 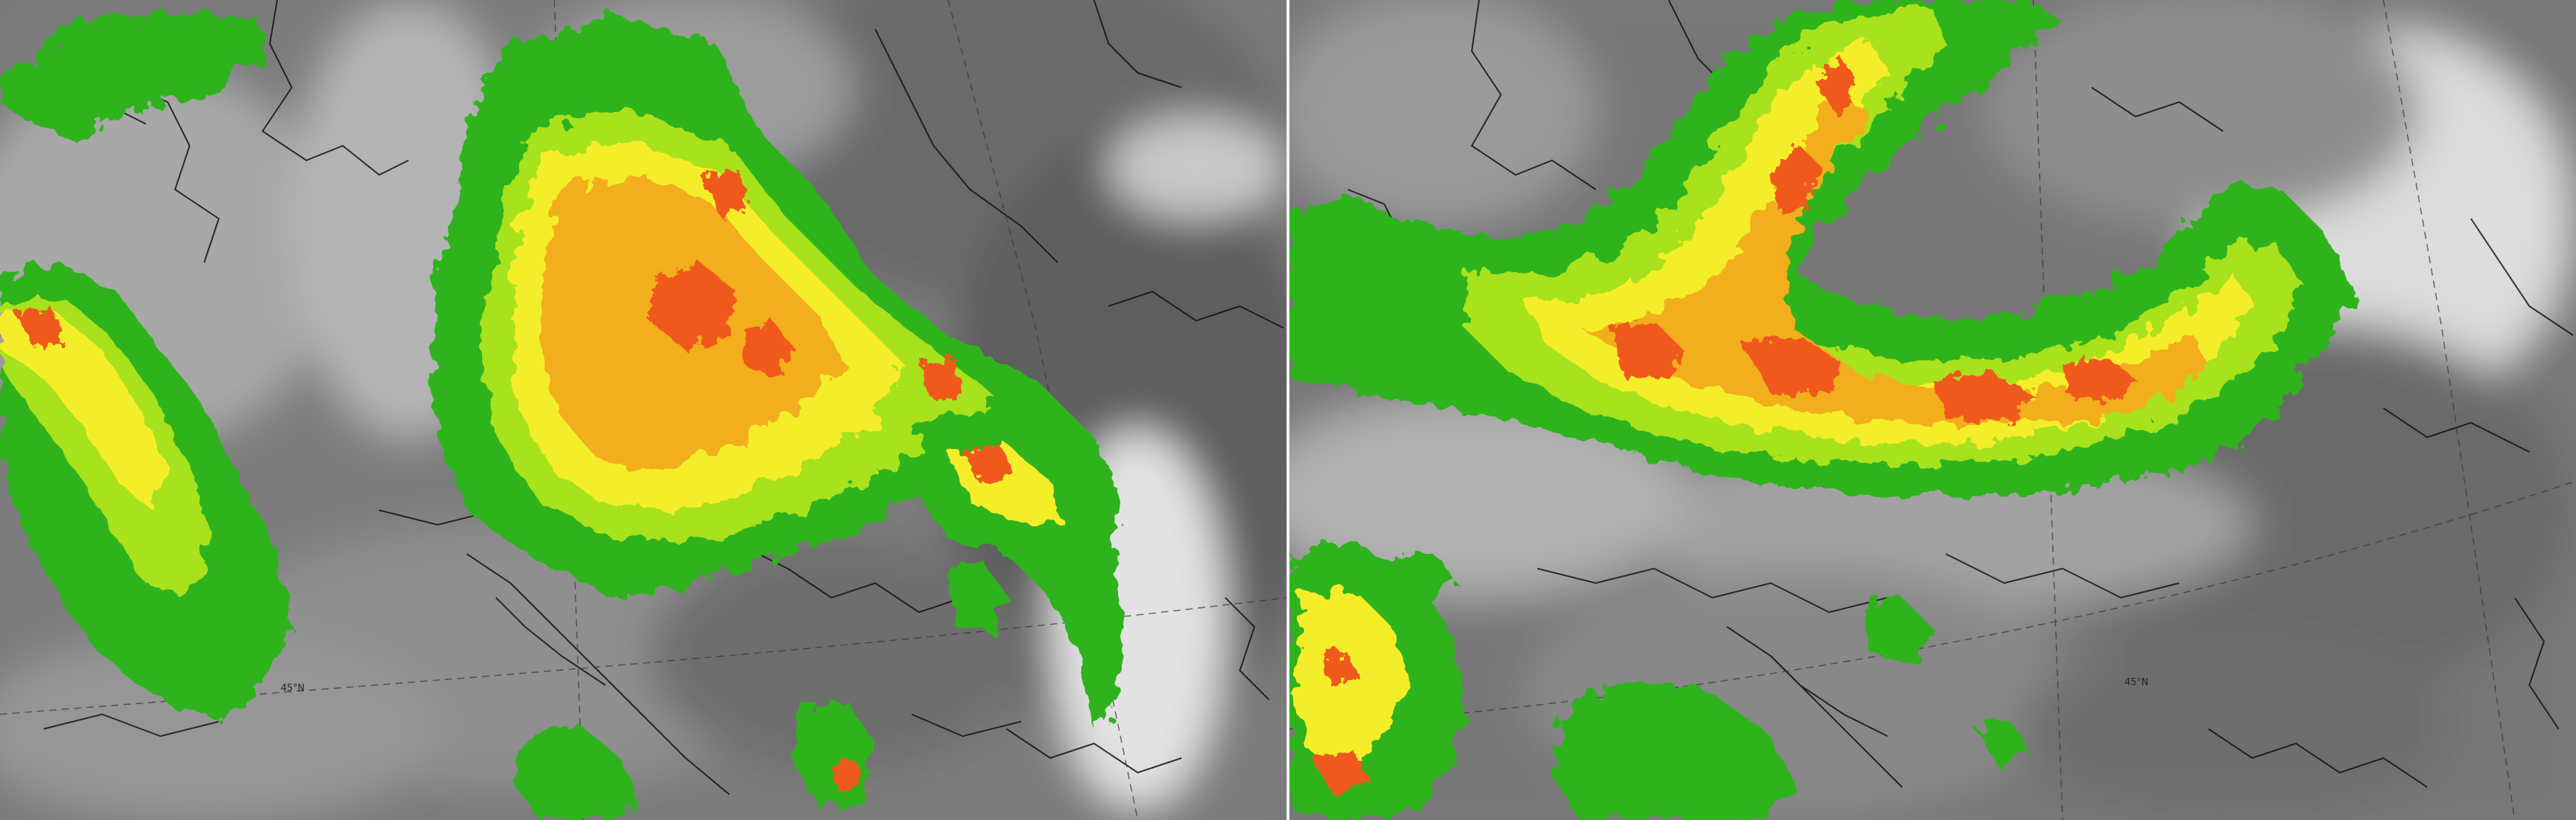 I want to click on left-south-cell-a, so click(x=577, y=771).